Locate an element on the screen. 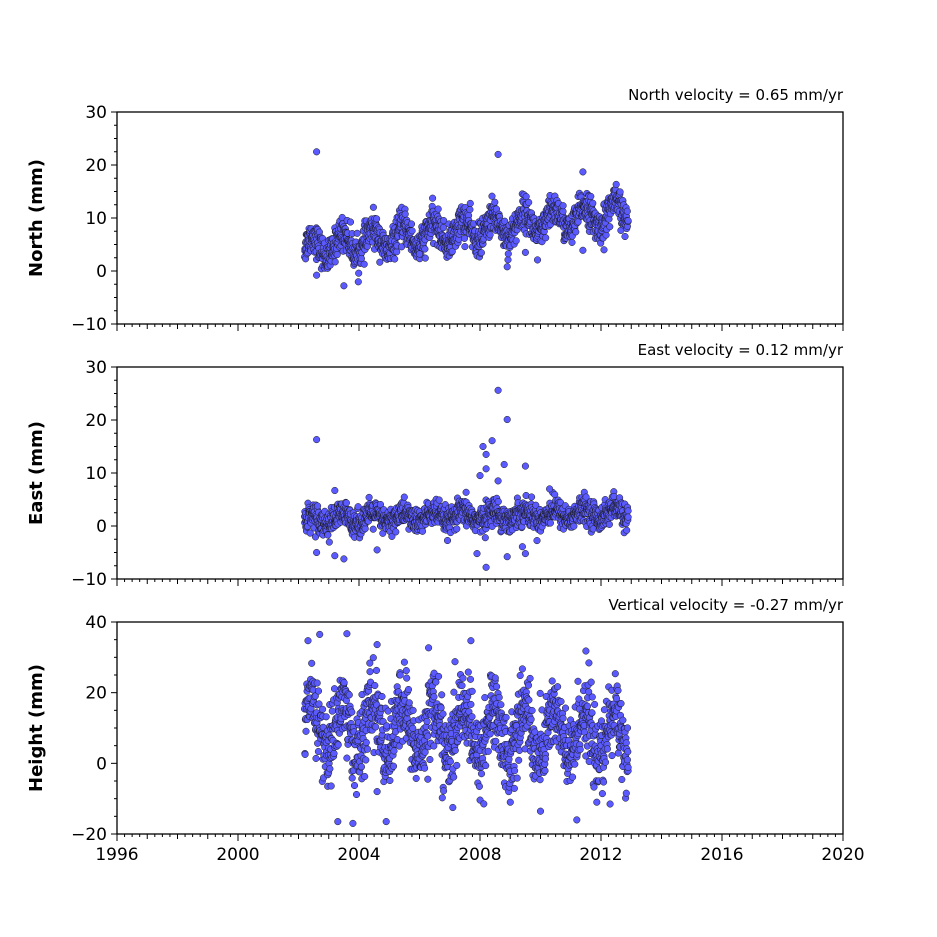  x-tick-label: 2000 is located at coordinates (237, 855).